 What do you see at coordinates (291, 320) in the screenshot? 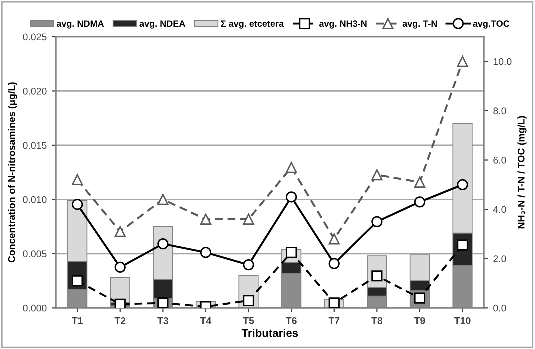
I see `x-tick-label: T6` at bounding box center [291, 320].